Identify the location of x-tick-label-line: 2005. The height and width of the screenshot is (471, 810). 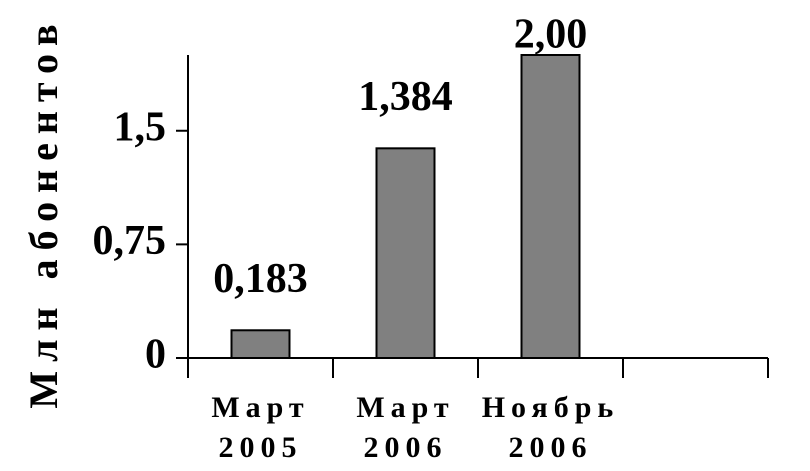
(261, 447).